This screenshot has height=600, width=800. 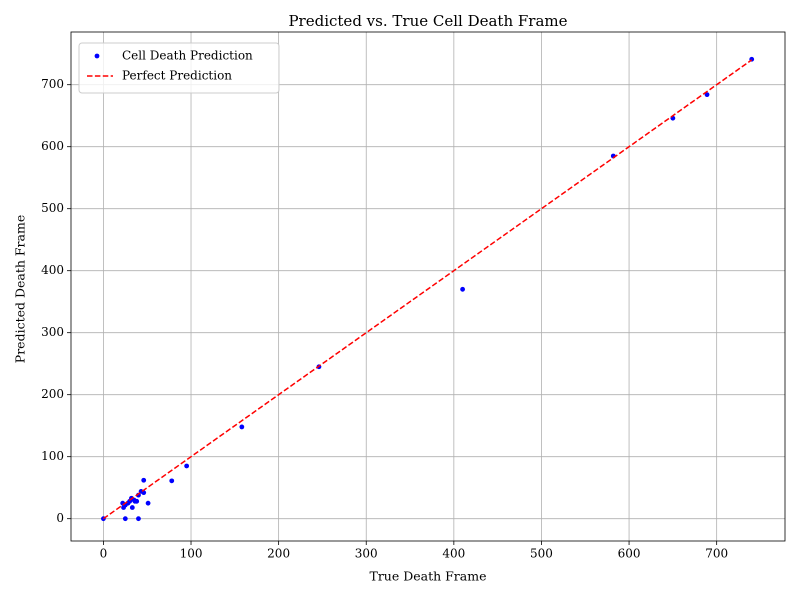 What do you see at coordinates (60, 518) in the screenshot?
I see `y-tick-label: 0` at bounding box center [60, 518].